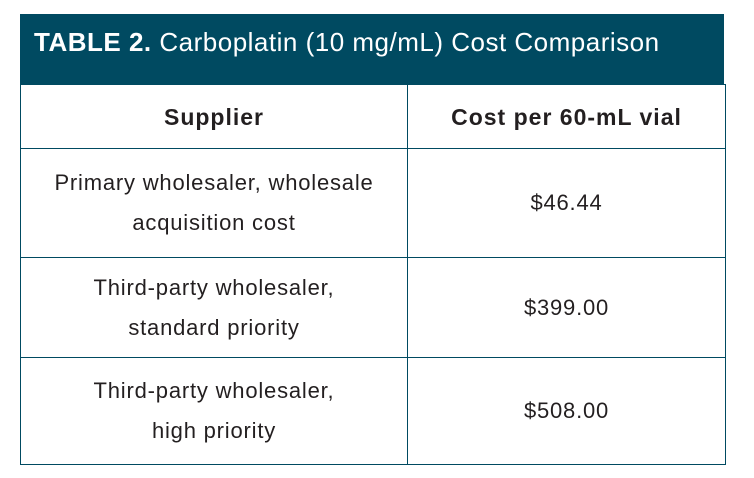 The image size is (754, 478). What do you see at coordinates (566, 203) in the screenshot?
I see `cost-cell: $46.44` at bounding box center [566, 203].